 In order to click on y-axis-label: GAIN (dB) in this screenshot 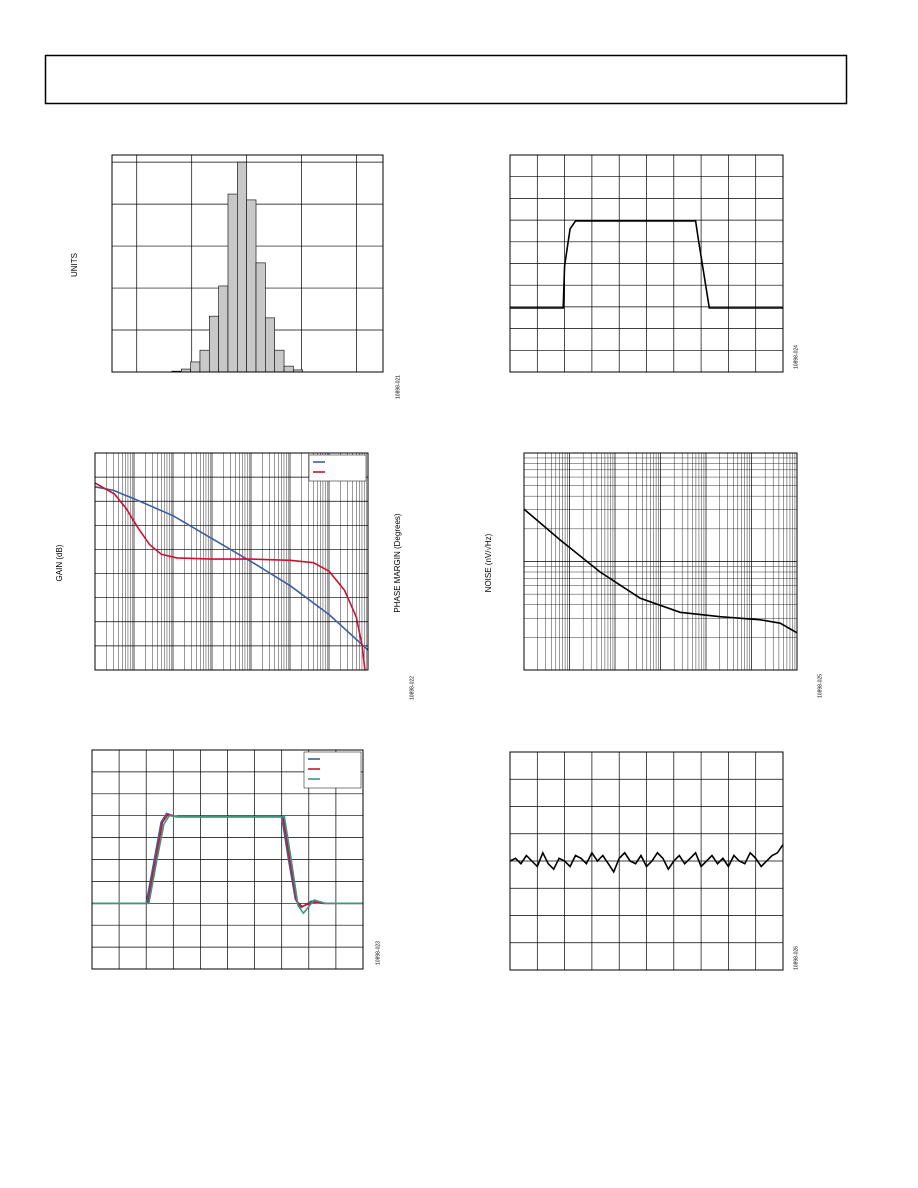, I will do `click(59, 562)`.